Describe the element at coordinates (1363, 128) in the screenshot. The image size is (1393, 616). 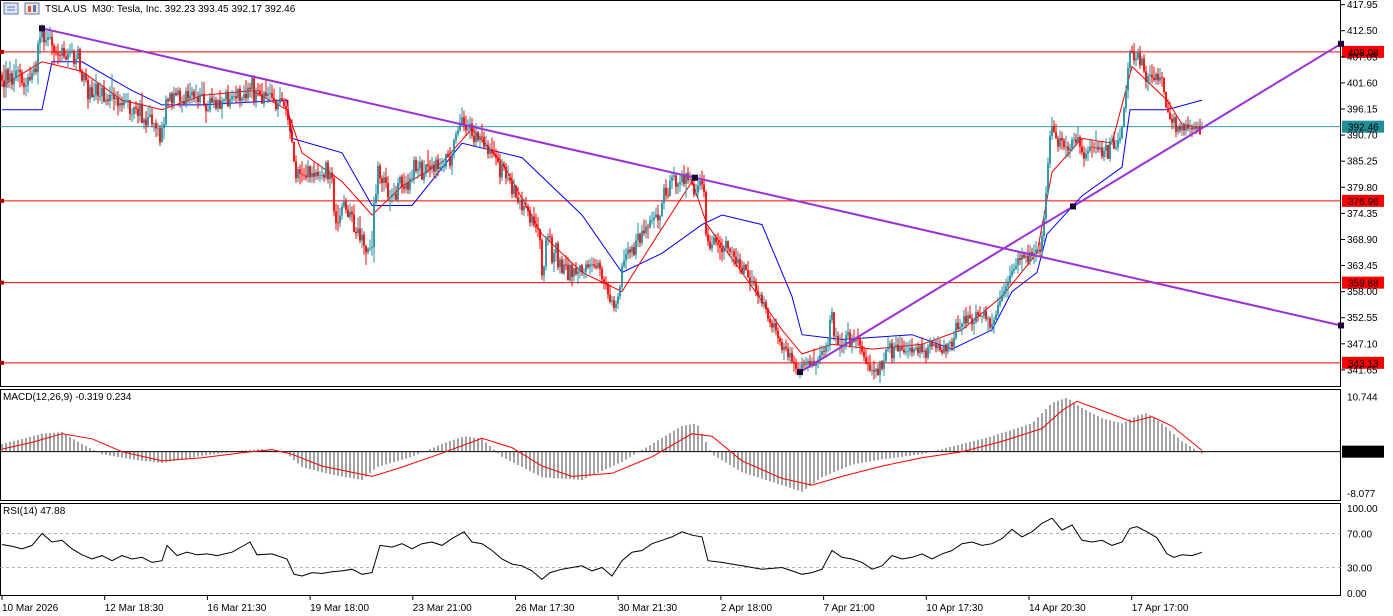
I see `last-price-label: 392.46` at that location.